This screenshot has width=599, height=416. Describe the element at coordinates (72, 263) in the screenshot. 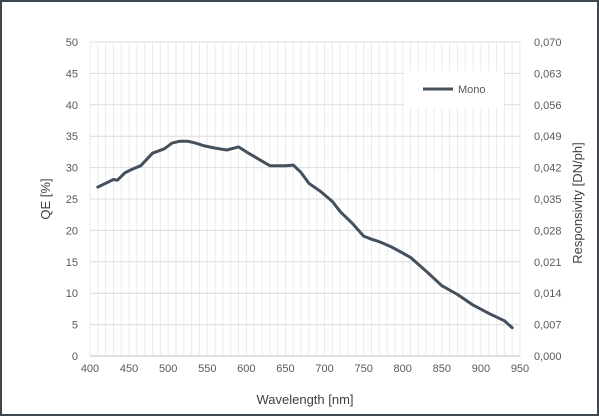

I see `y-tick-label: 15` at that location.